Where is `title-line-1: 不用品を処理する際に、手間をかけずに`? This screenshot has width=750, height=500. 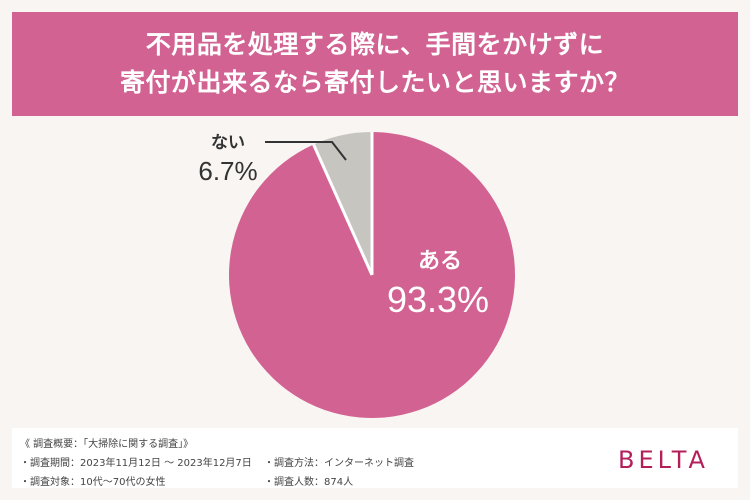 title-line-1: 不用品を処理する際に、手間をかけずに is located at coordinates (375, 44).